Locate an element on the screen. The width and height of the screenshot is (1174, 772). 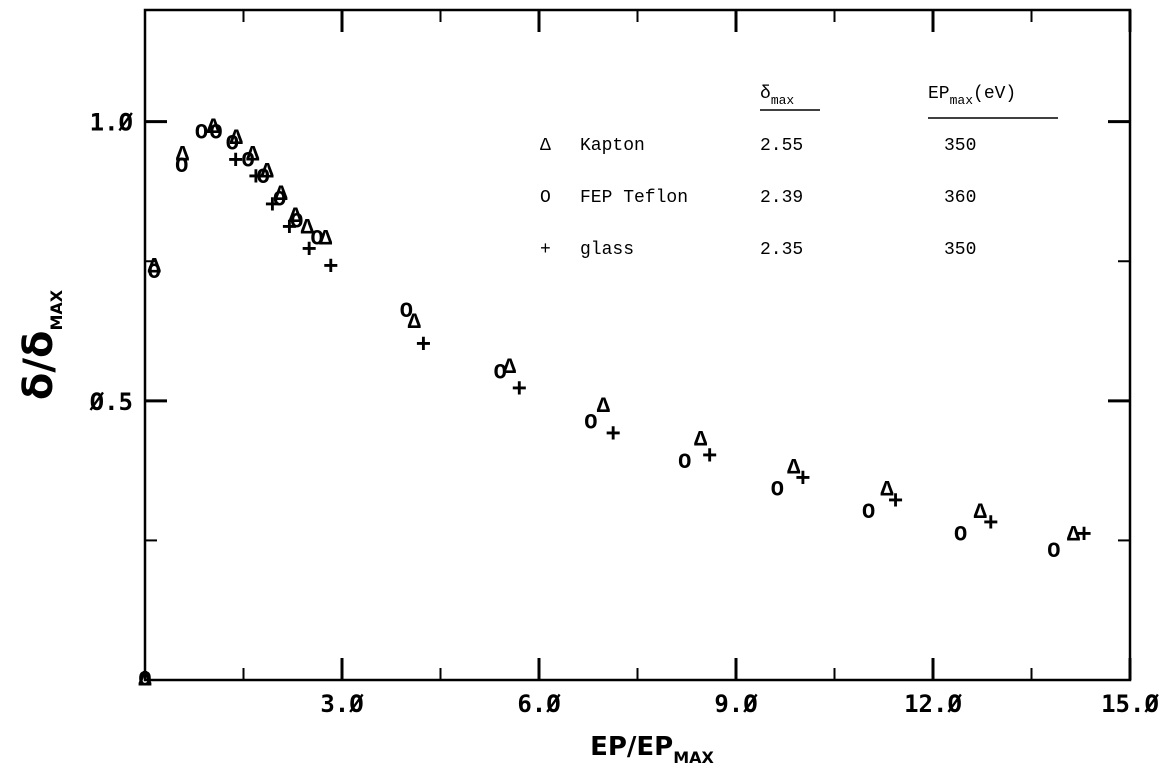
y-axis-label: δ/δMAX is located at coordinates (41, 344).